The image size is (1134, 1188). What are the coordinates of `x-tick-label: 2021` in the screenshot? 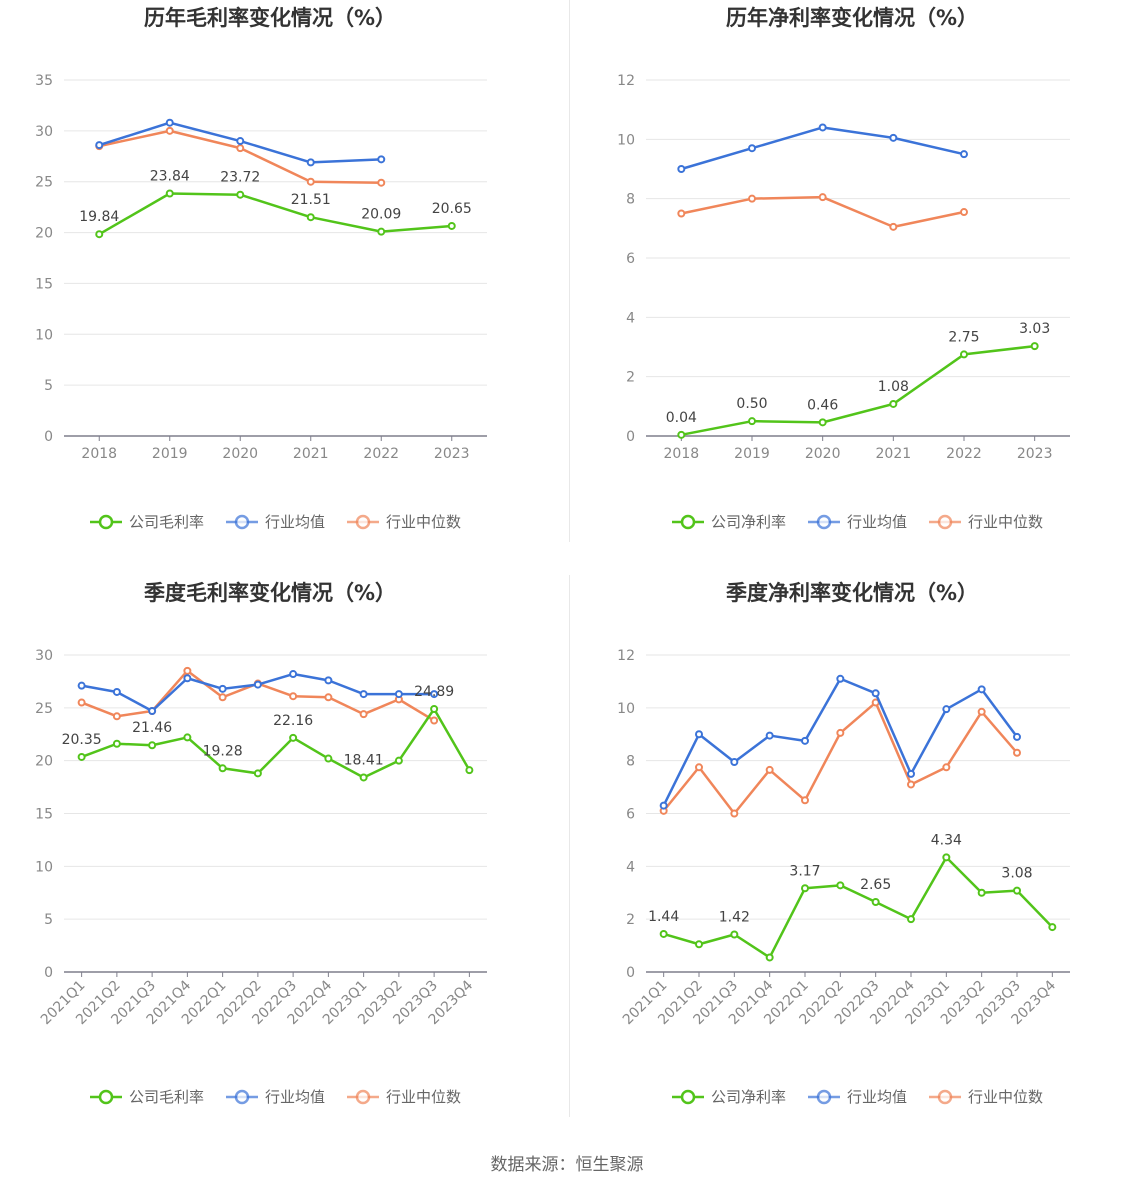 It's located at (894, 454).